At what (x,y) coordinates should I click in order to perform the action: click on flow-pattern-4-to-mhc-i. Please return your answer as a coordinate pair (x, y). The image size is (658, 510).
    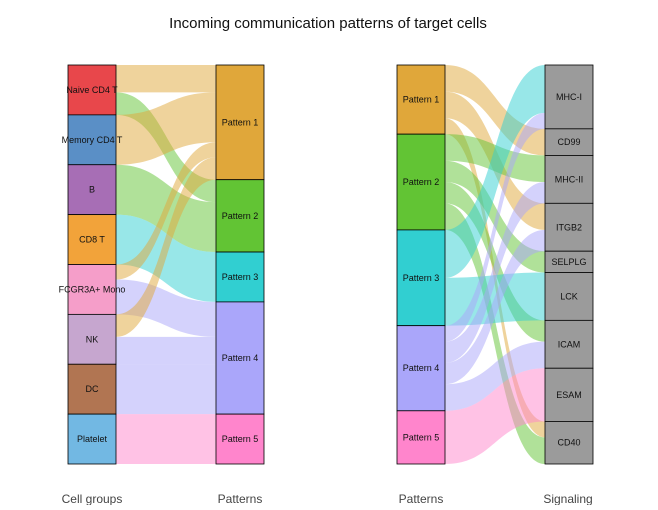
    Looking at the image, I should click on (495, 227).